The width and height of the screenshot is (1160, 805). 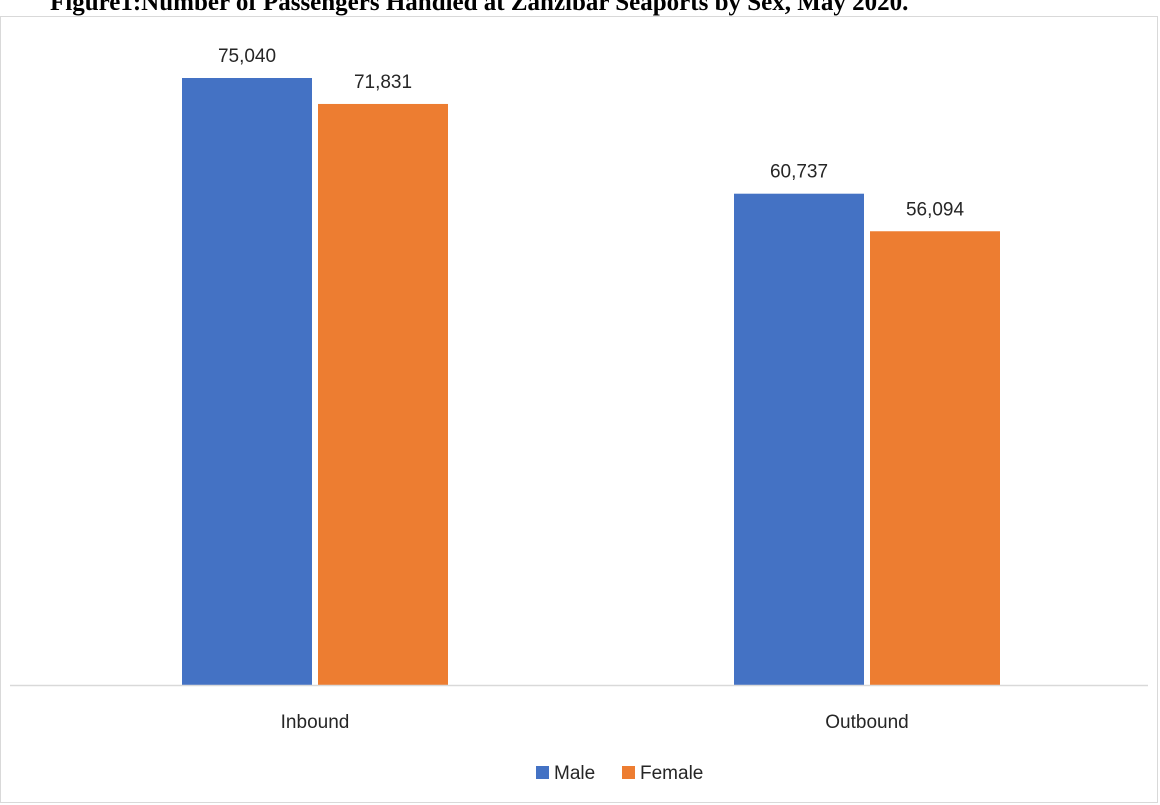 I want to click on data-label-male-outbound: 60,737, so click(x=799, y=172).